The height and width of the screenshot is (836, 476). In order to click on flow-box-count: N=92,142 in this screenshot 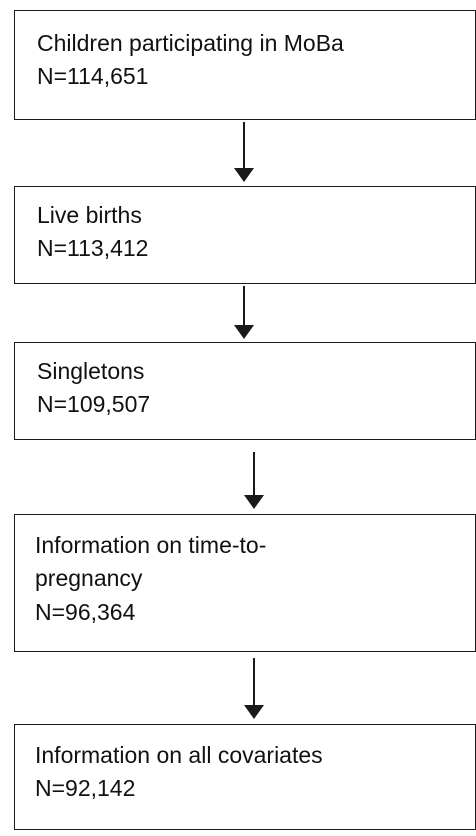, I will do `click(85, 788)`.